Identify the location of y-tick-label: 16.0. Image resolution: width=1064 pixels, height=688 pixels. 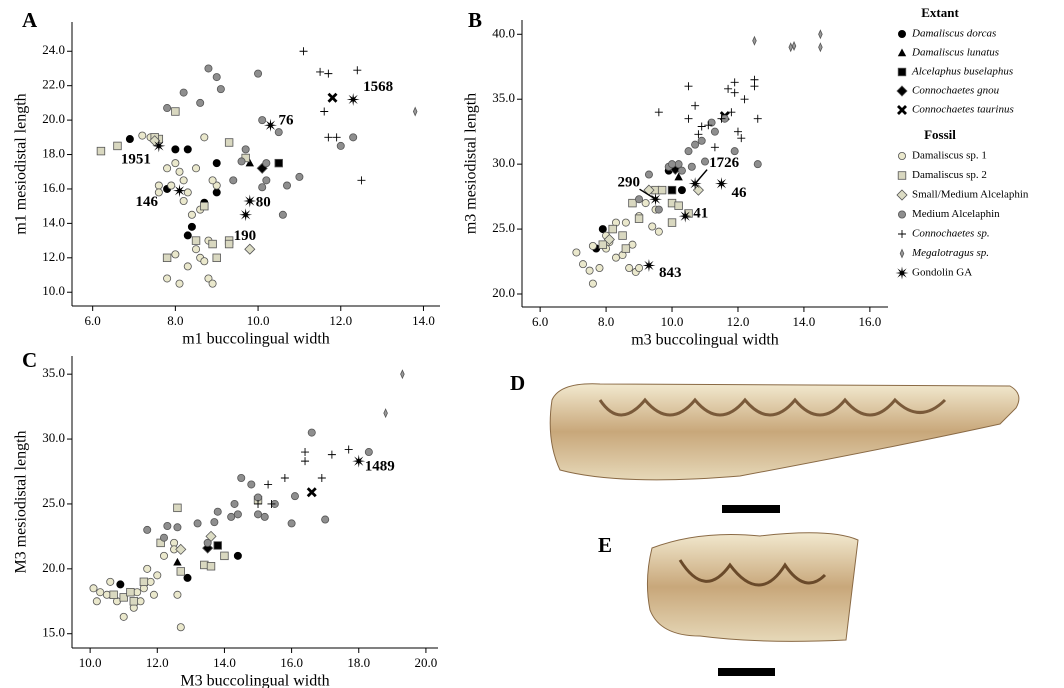
(53, 187).